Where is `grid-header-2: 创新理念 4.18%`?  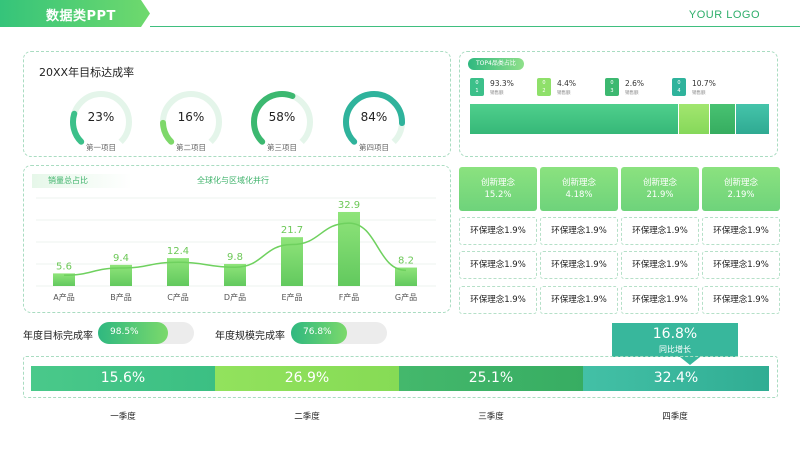
grid-header-2: 创新理念 4.18% is located at coordinates (579, 189).